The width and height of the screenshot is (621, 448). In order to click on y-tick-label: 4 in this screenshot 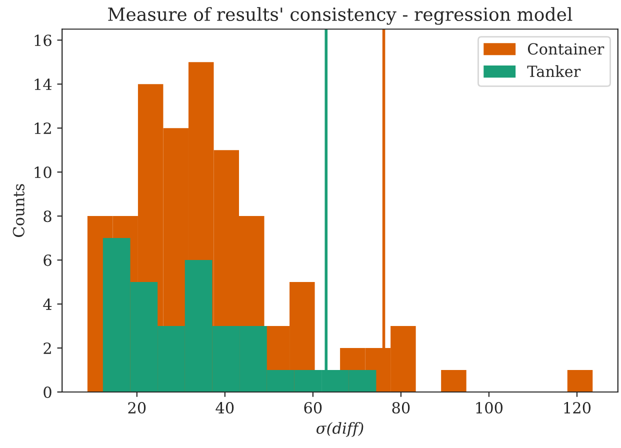, I will do `click(47, 304)`.